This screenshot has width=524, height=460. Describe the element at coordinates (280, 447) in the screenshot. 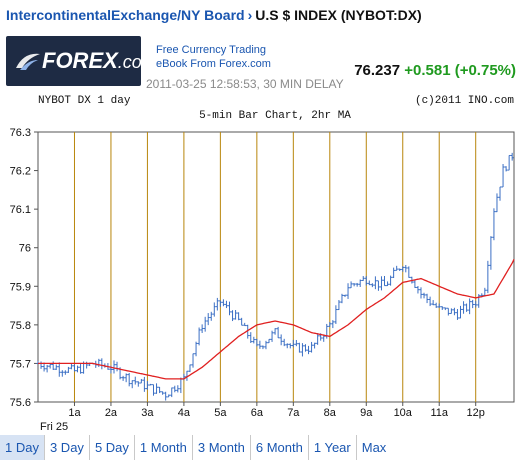

I see `range-tab-6-month: 6 Month` at that location.